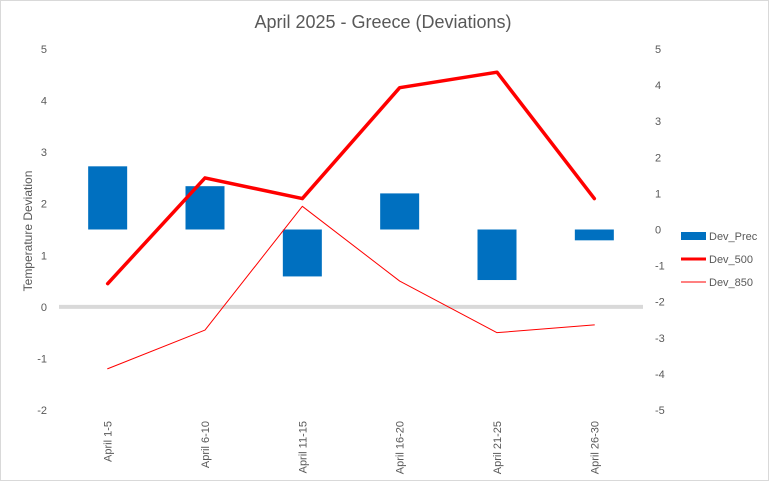 This screenshot has width=769, height=485. I want to click on chart-title: April 2025 - Greece (Deviations), so click(382, 22).